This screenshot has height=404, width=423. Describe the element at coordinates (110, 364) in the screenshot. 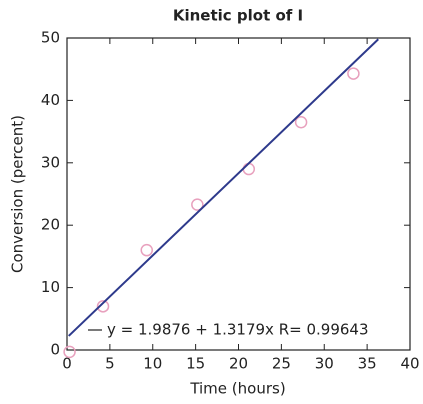

I see `x-tick-label: 5` at that location.